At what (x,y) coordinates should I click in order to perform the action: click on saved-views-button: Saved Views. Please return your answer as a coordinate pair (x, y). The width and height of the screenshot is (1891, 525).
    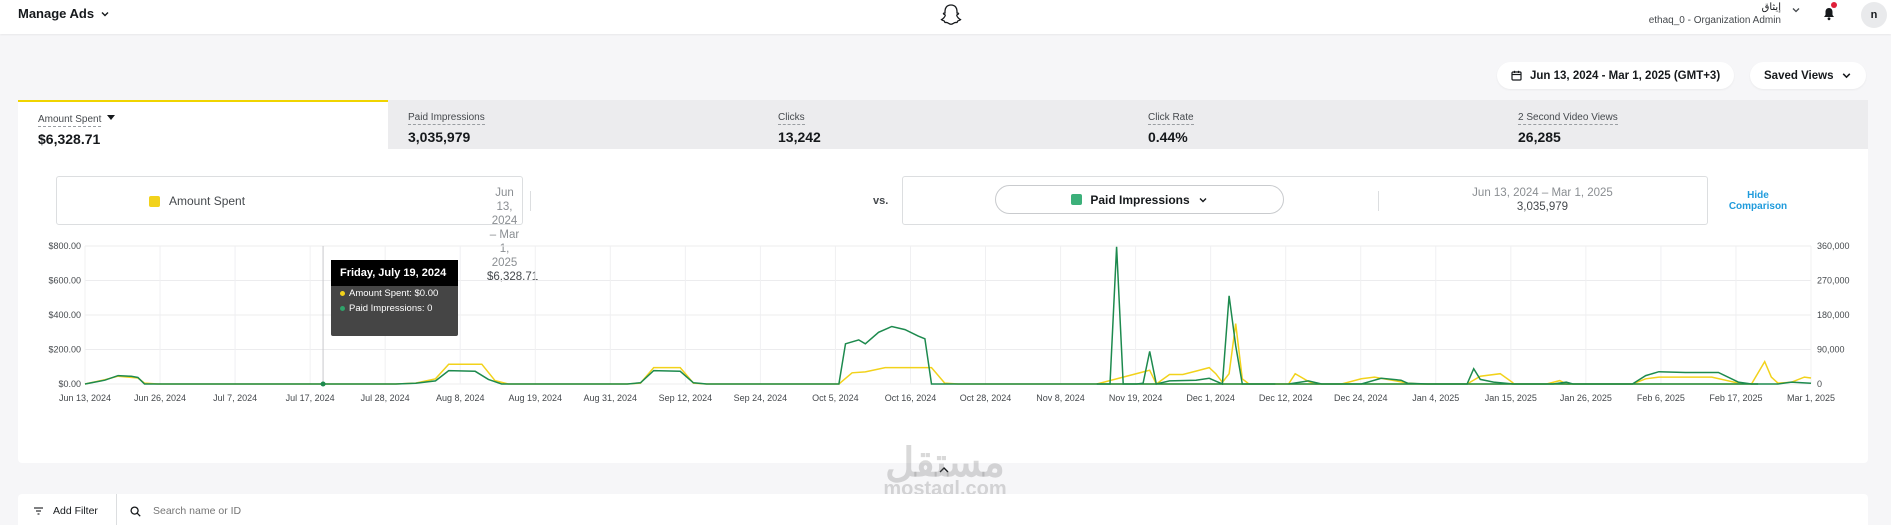
    Looking at the image, I should click on (1808, 75).